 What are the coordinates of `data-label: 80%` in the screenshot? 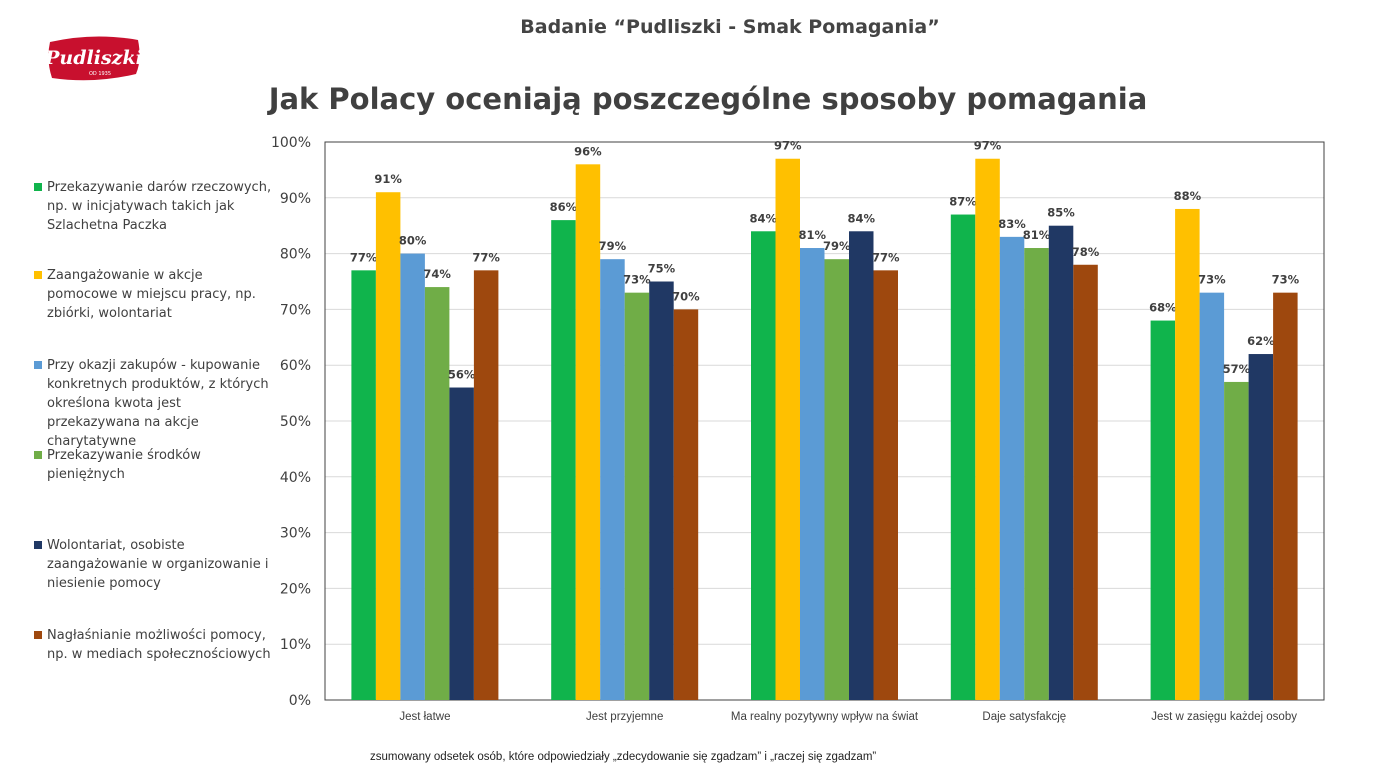 It's located at (413, 241).